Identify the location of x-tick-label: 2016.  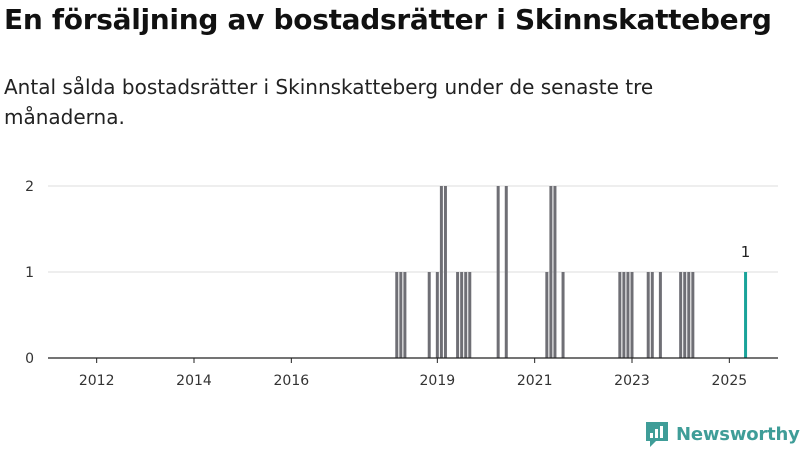
(292, 381).